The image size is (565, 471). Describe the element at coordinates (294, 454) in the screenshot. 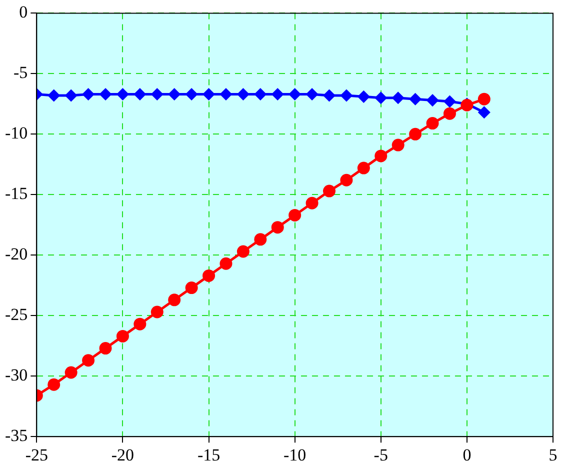

I see `x-tick-label: -10` at that location.